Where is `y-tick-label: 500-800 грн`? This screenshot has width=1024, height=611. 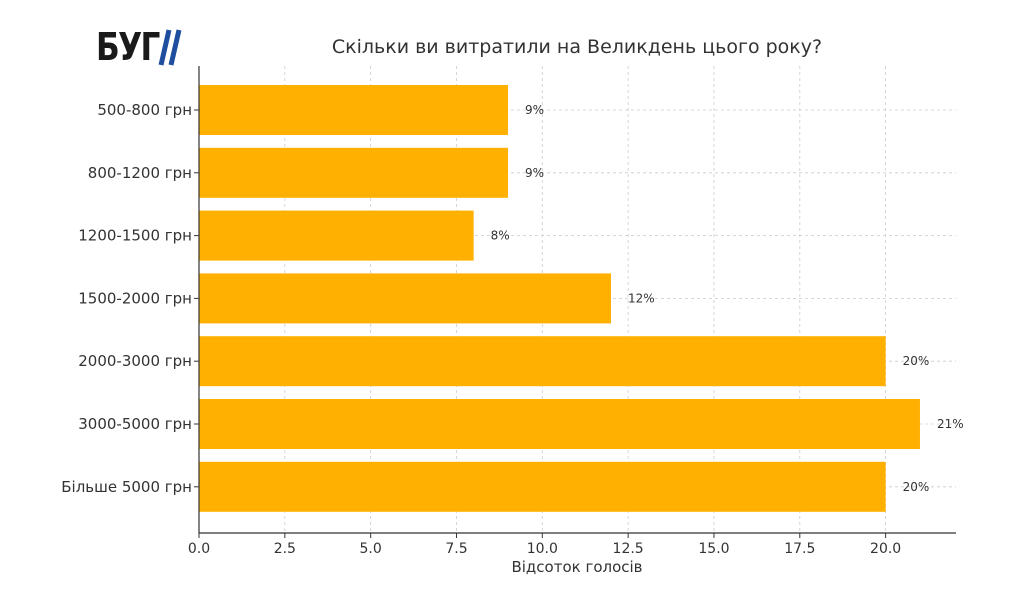
y-tick-label: 500-800 грн is located at coordinates (144, 110).